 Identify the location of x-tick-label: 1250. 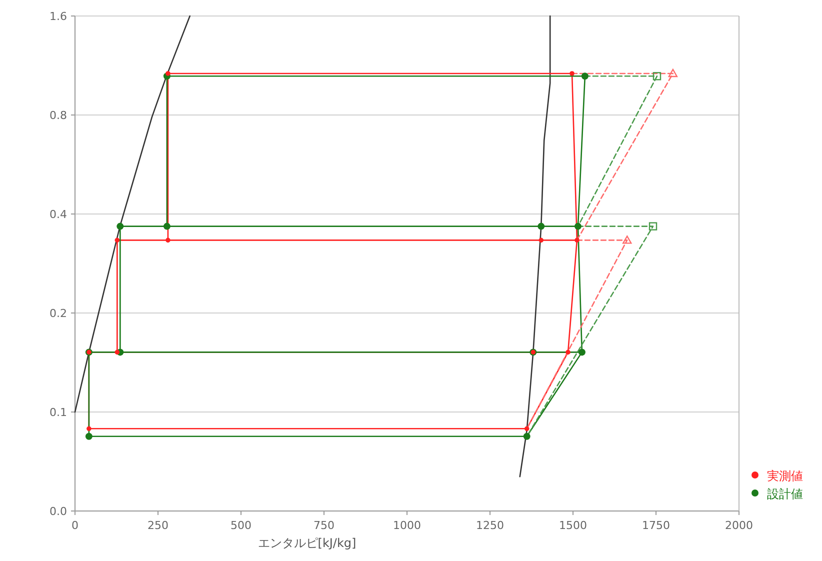
(490, 525).